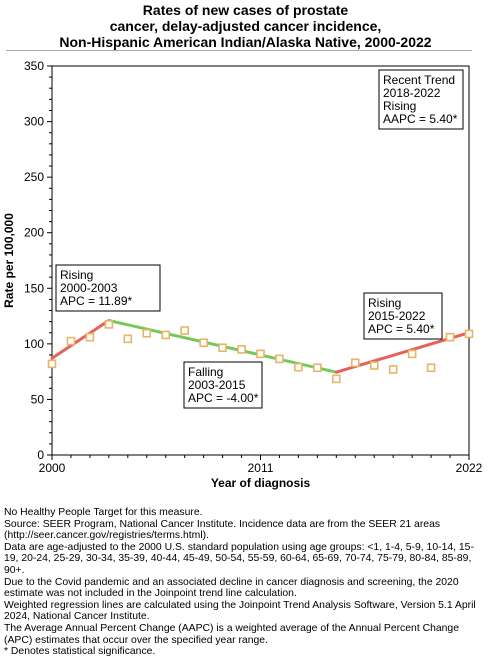 The image size is (491, 658). I want to click on y-tick-label: 200, so click(34, 233).